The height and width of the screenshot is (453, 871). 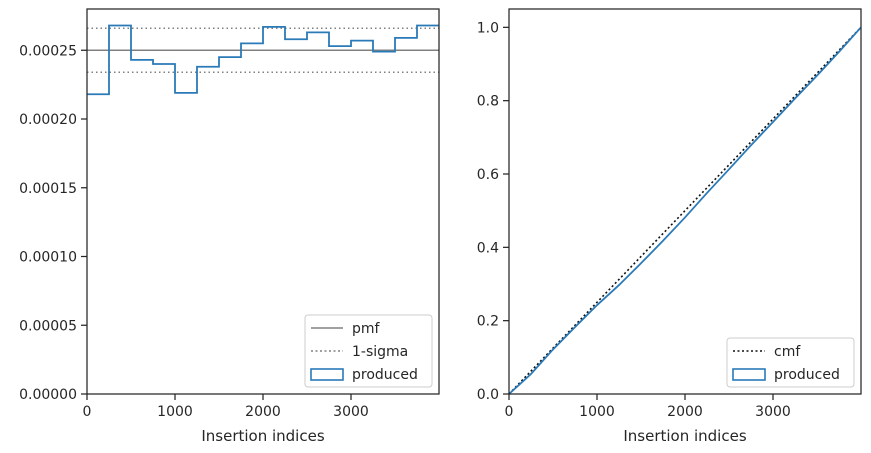 I want to click on y-tick-label: 0.00020, so click(x=48, y=120).